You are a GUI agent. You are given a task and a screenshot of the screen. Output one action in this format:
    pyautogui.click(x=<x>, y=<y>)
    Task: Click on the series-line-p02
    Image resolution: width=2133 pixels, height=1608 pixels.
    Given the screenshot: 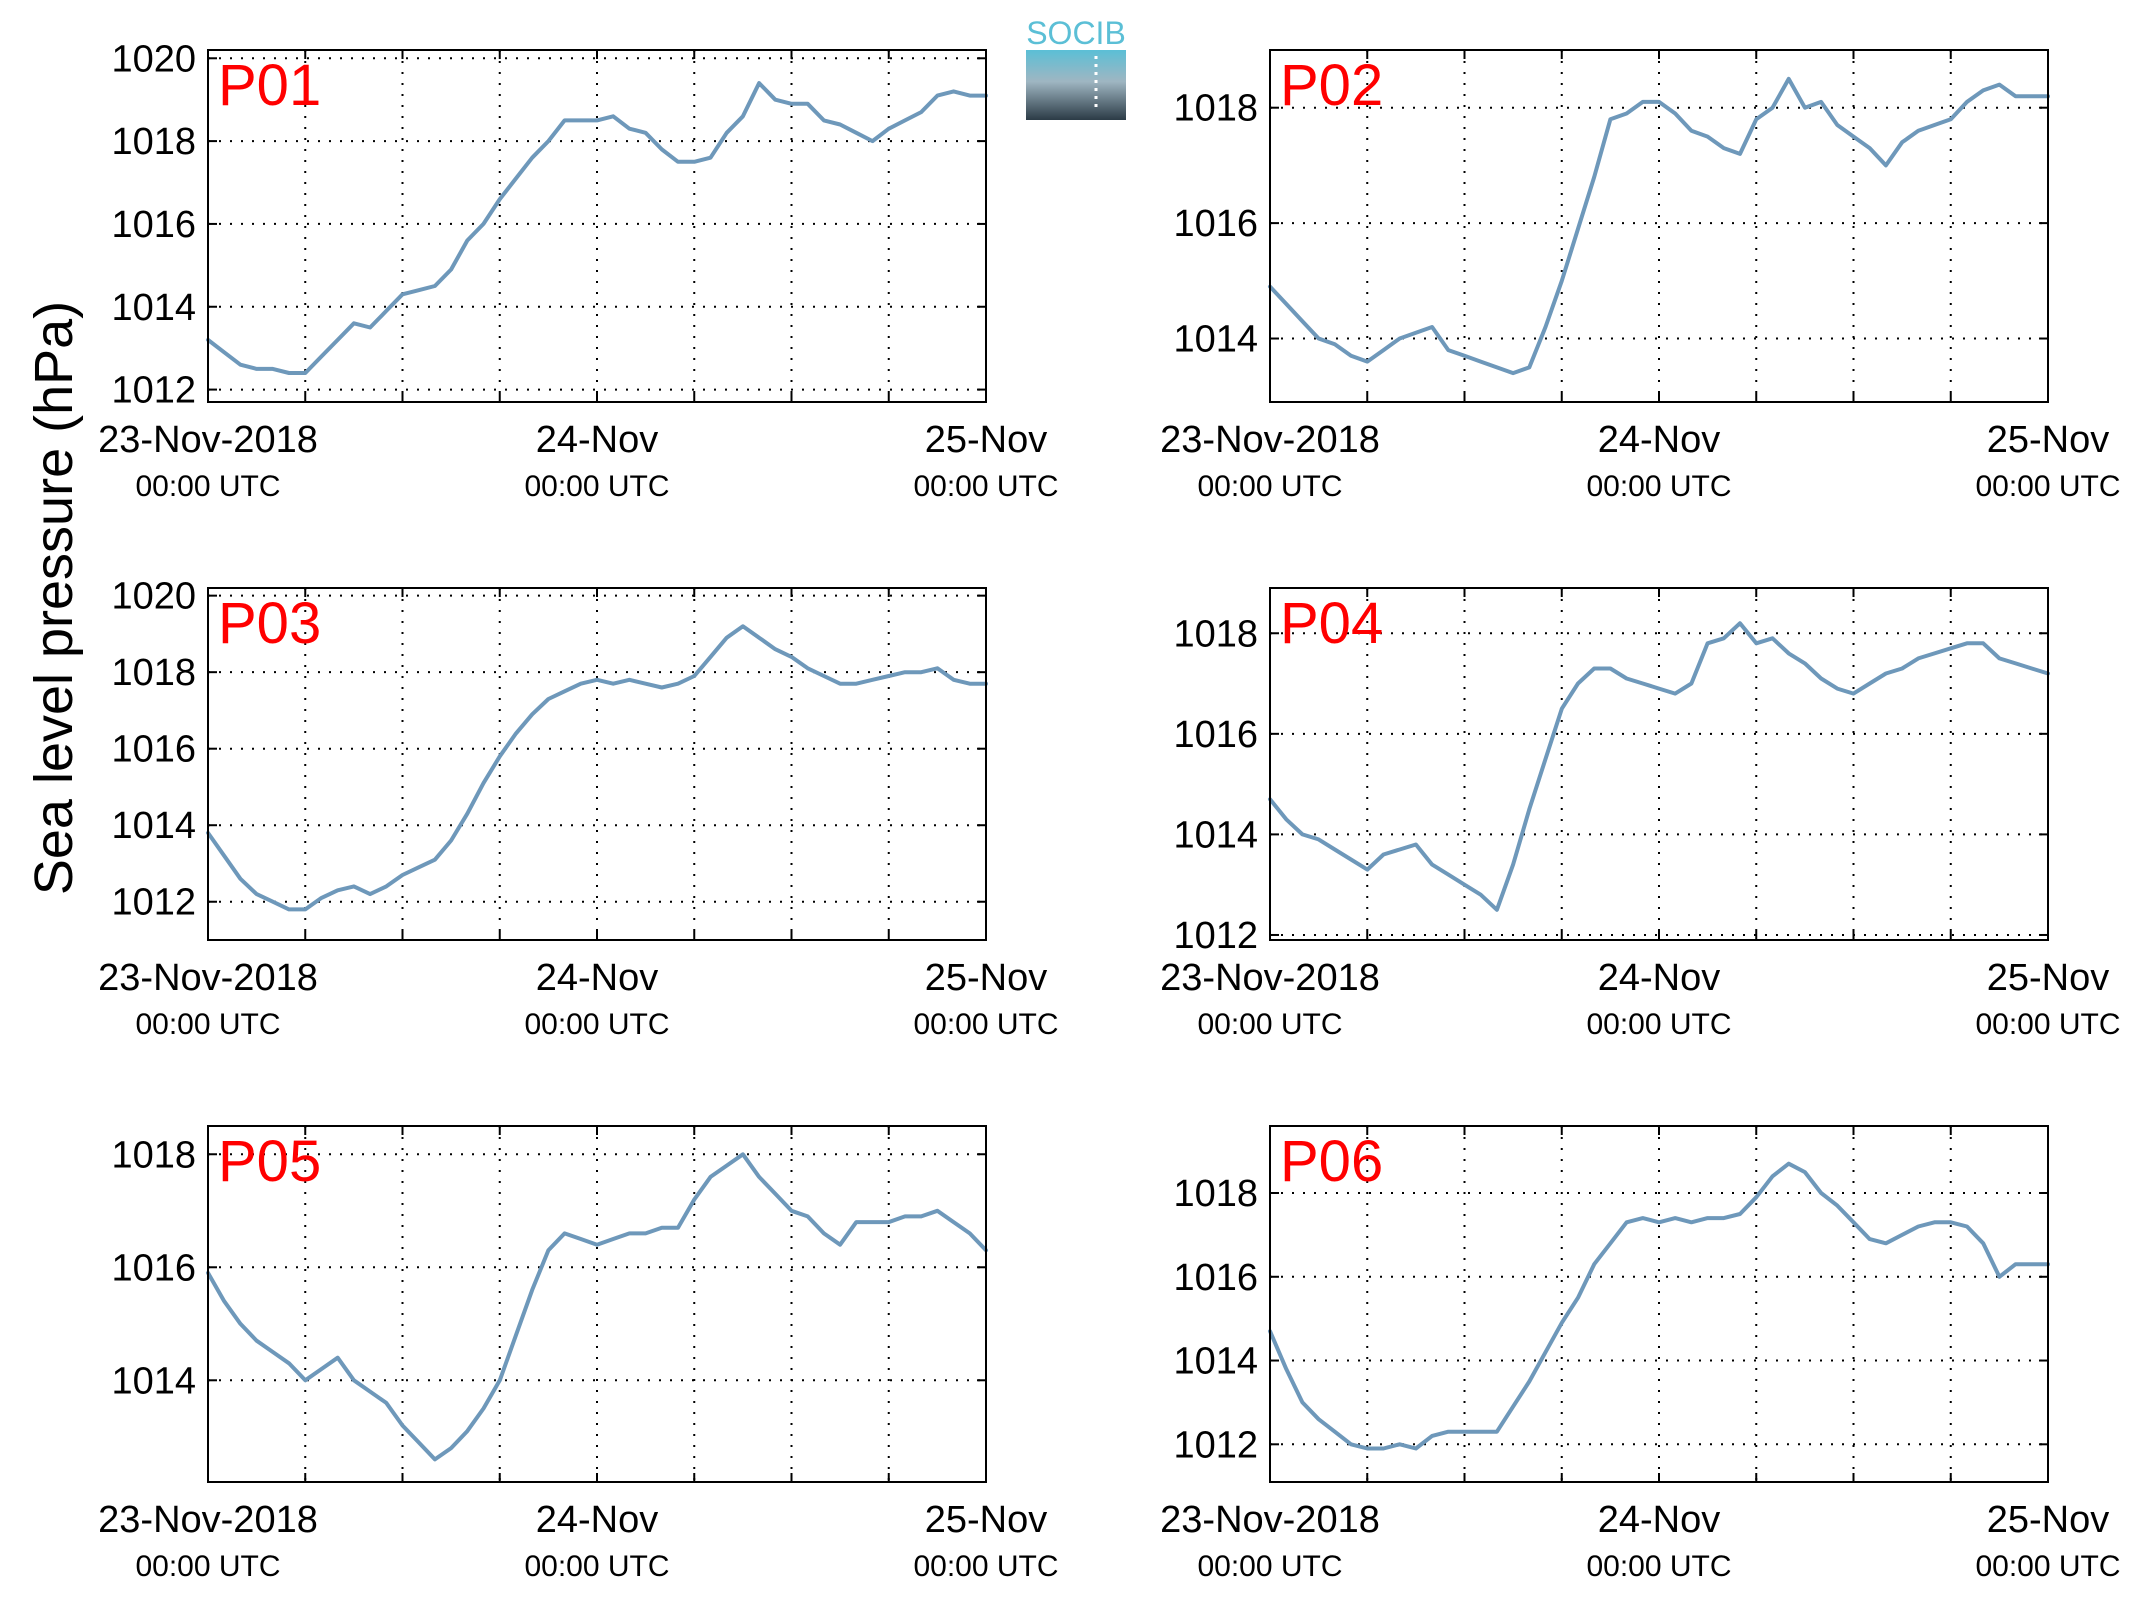 What is the action you would take?
    pyautogui.click(x=1659, y=226)
    